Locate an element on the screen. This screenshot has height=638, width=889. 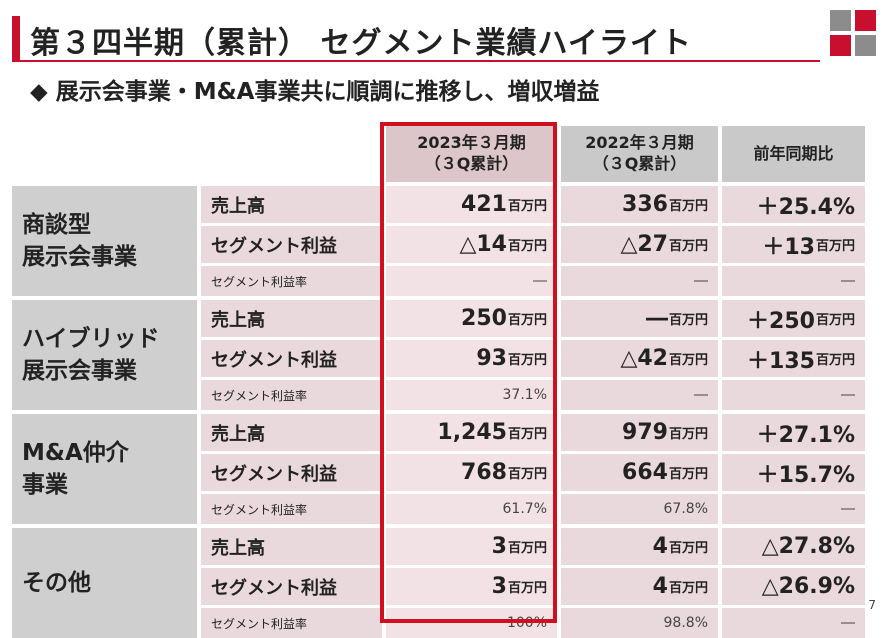
segment-name-line: 商談型 is located at coordinates (56, 225).